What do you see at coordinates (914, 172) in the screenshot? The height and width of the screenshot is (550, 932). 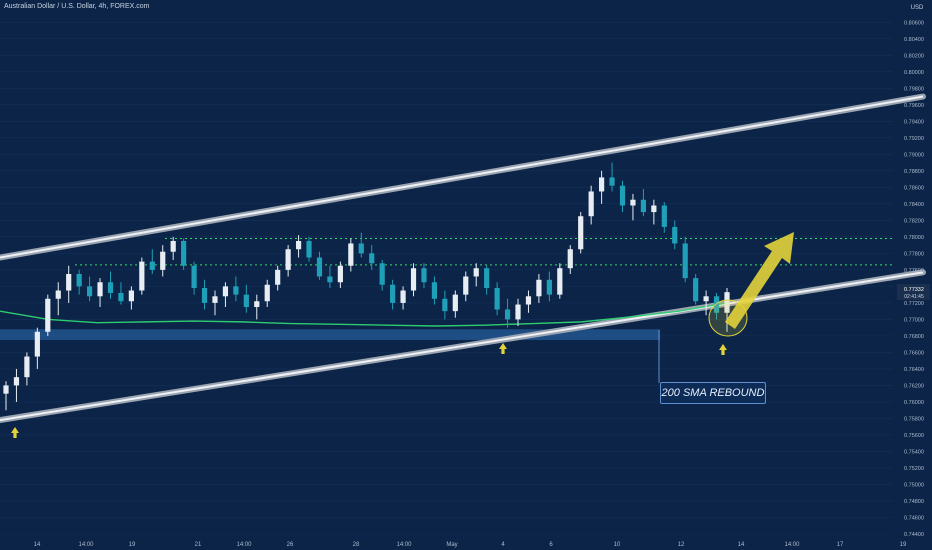 I see `price-tick-label: 0.78800` at bounding box center [914, 172].